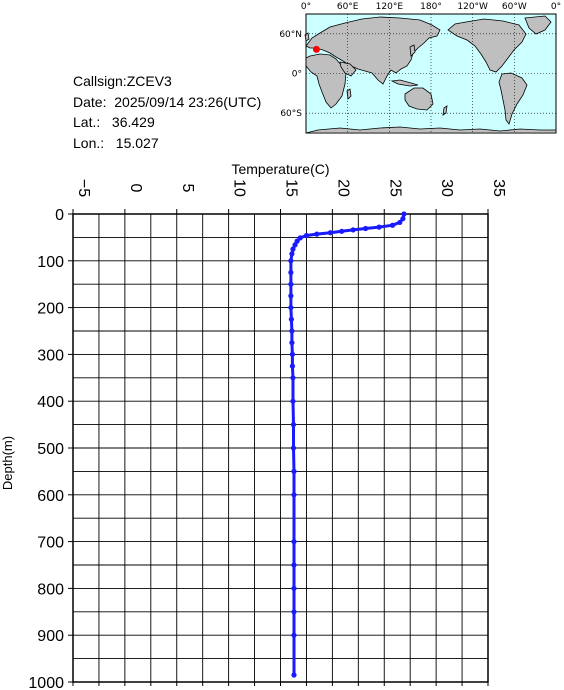 The height and width of the screenshot is (690, 564). What do you see at coordinates (46, 682) in the screenshot?
I see `y-tick-label: 1000` at bounding box center [46, 682].